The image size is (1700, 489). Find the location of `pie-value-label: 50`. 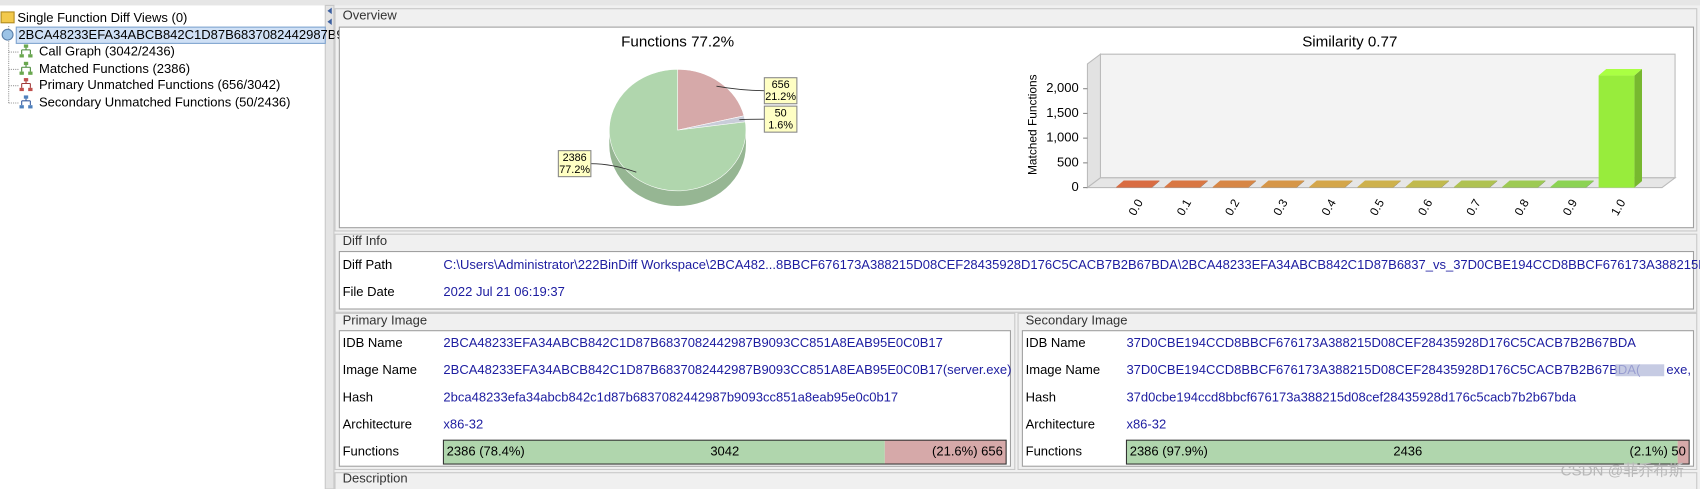

pie-value-label: 50 is located at coordinates (781, 114).